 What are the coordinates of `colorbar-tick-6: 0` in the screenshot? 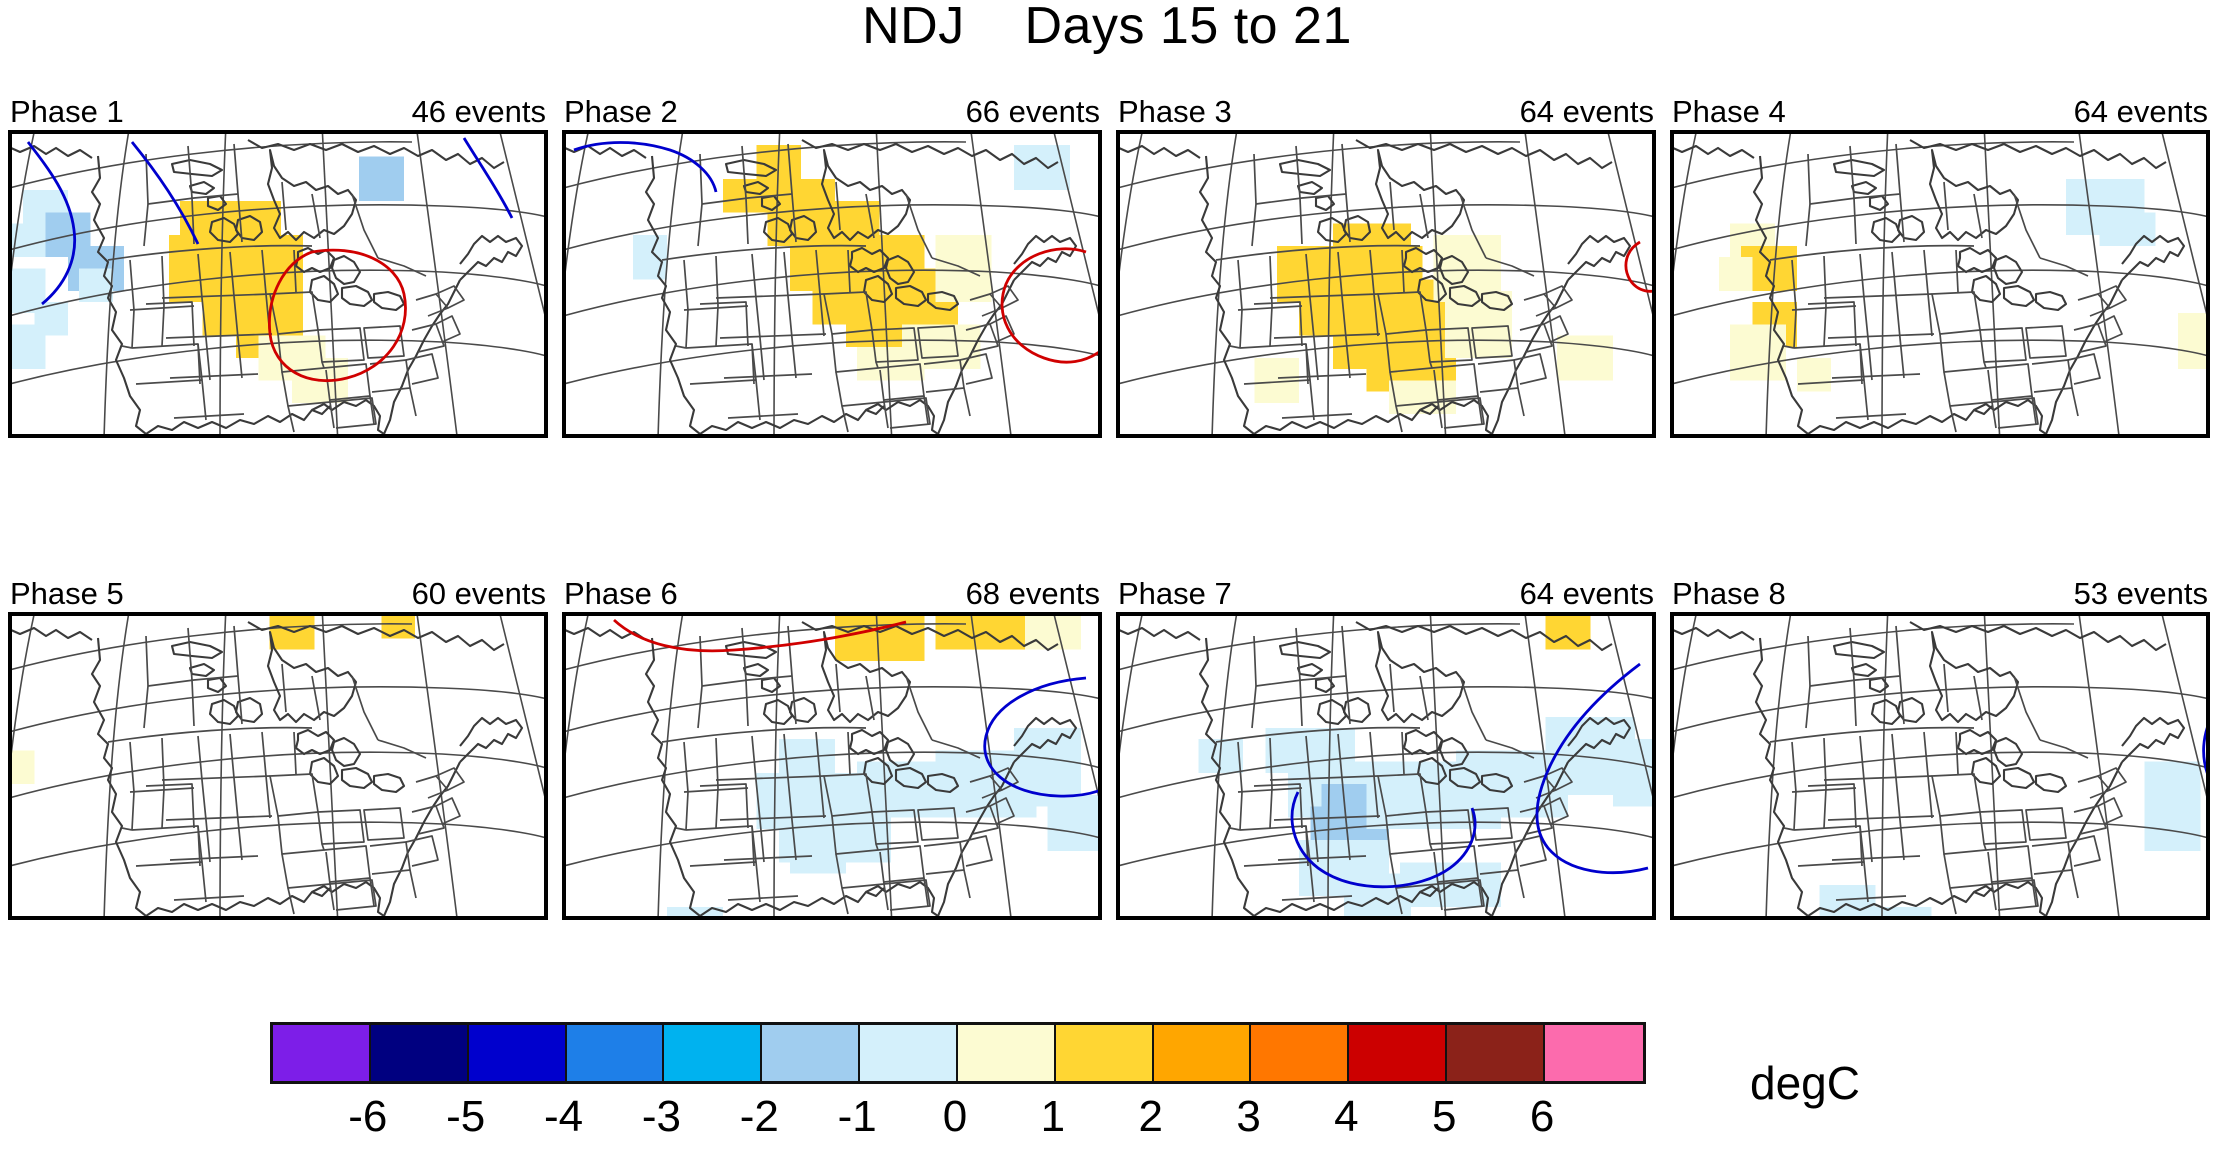 It's located at (955, 1116).